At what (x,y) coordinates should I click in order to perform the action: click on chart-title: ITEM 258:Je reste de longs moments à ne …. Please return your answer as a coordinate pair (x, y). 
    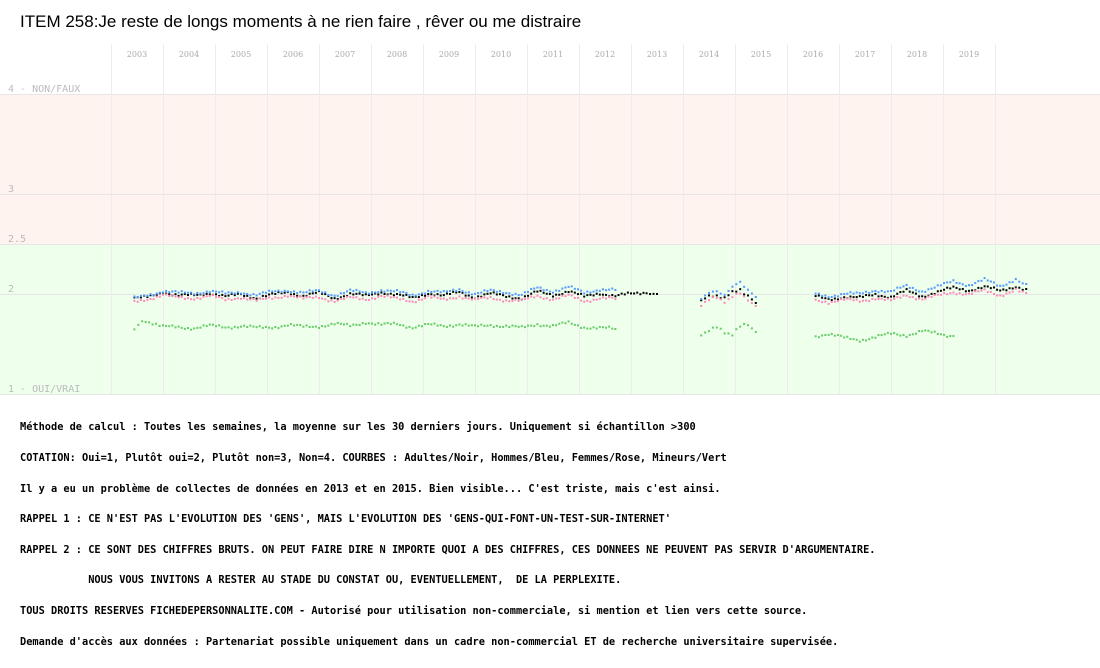
    Looking at the image, I should click on (301, 21).